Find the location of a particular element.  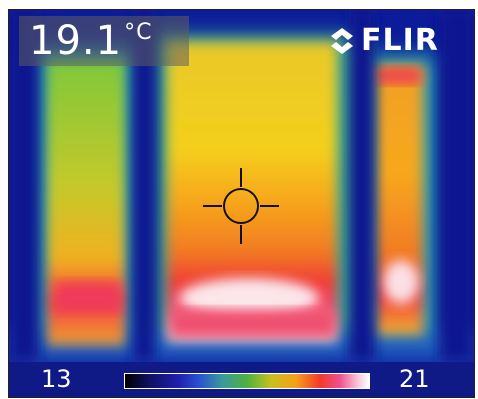

left-window-panel is located at coordinates (86, 202).